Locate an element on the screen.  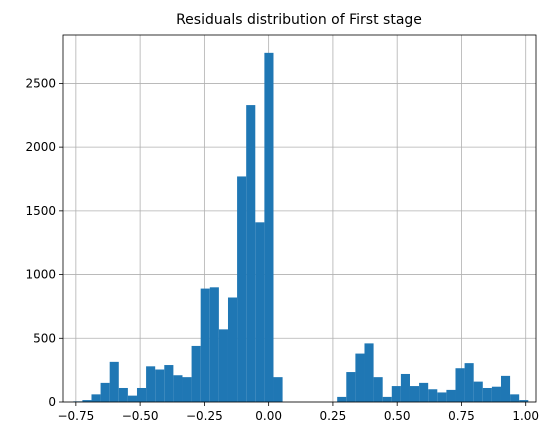
y-tick-label: 2000 is located at coordinates (40, 147).